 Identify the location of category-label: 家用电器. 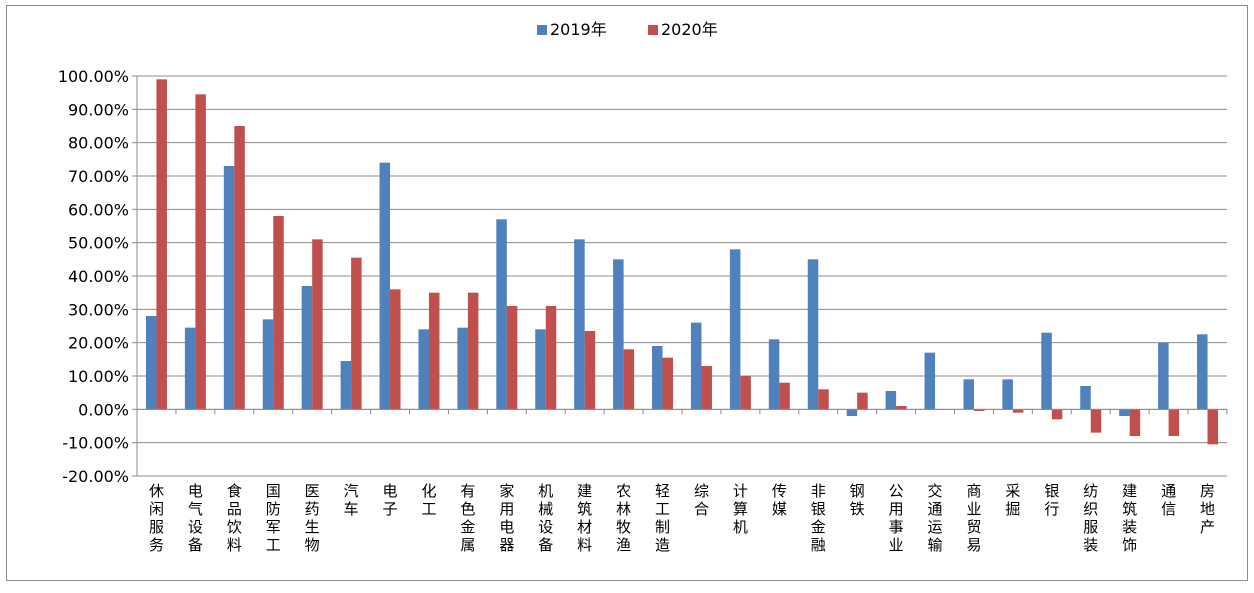
(506, 518).